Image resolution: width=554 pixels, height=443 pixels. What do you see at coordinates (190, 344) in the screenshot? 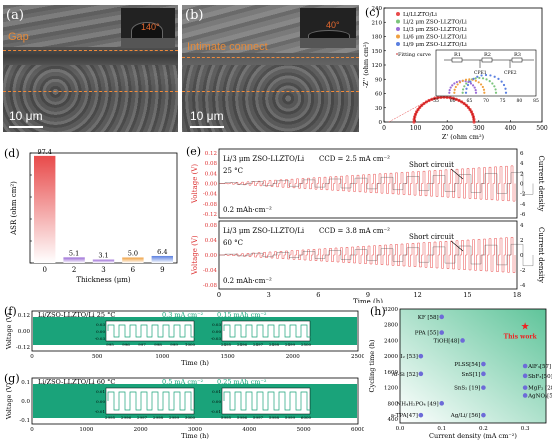
I see `f-plot-inset-xtick: 1000` at bounding box center [190, 344].